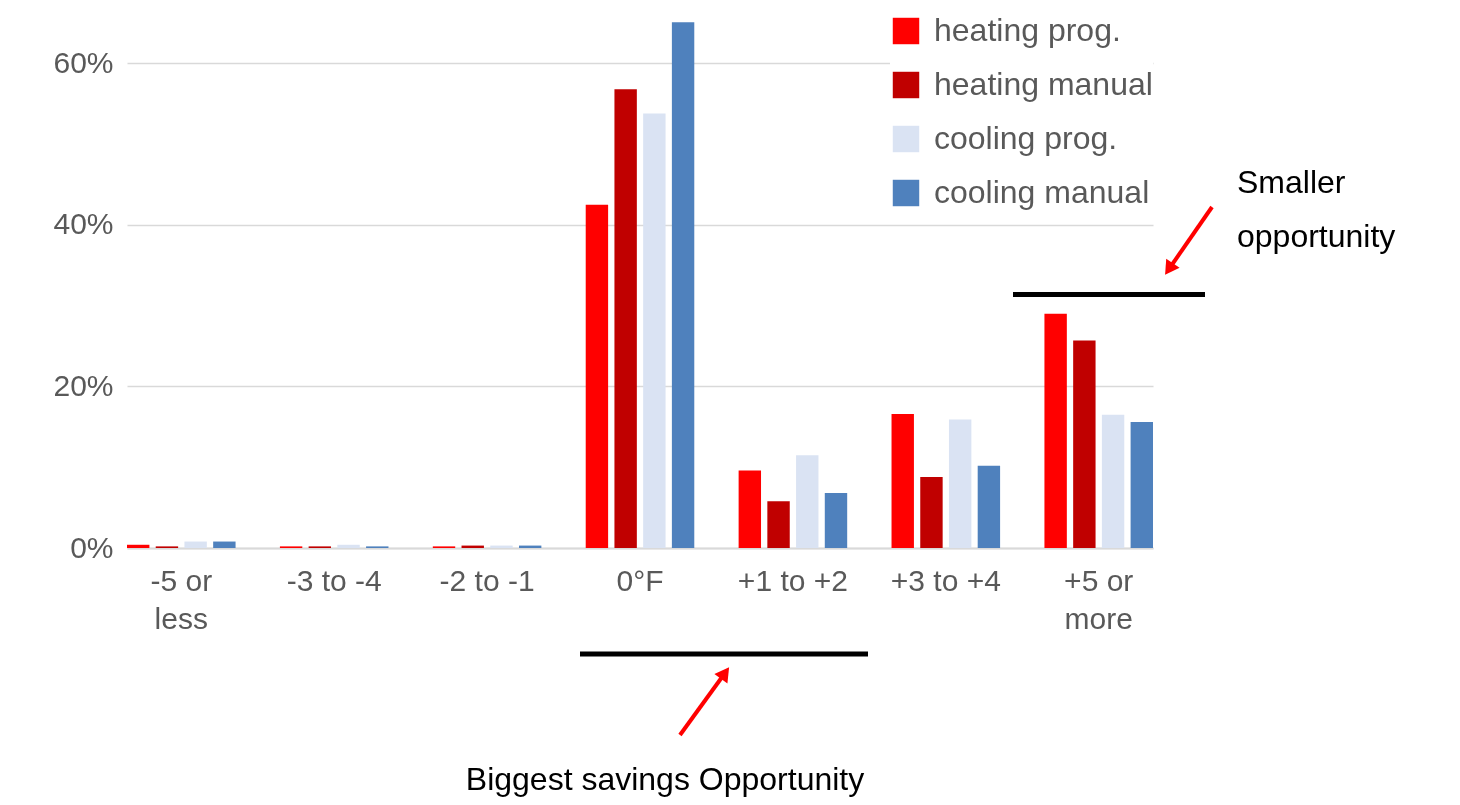 The width and height of the screenshot is (1460, 805). I want to click on legend-label: cooling manual, so click(1042, 192).